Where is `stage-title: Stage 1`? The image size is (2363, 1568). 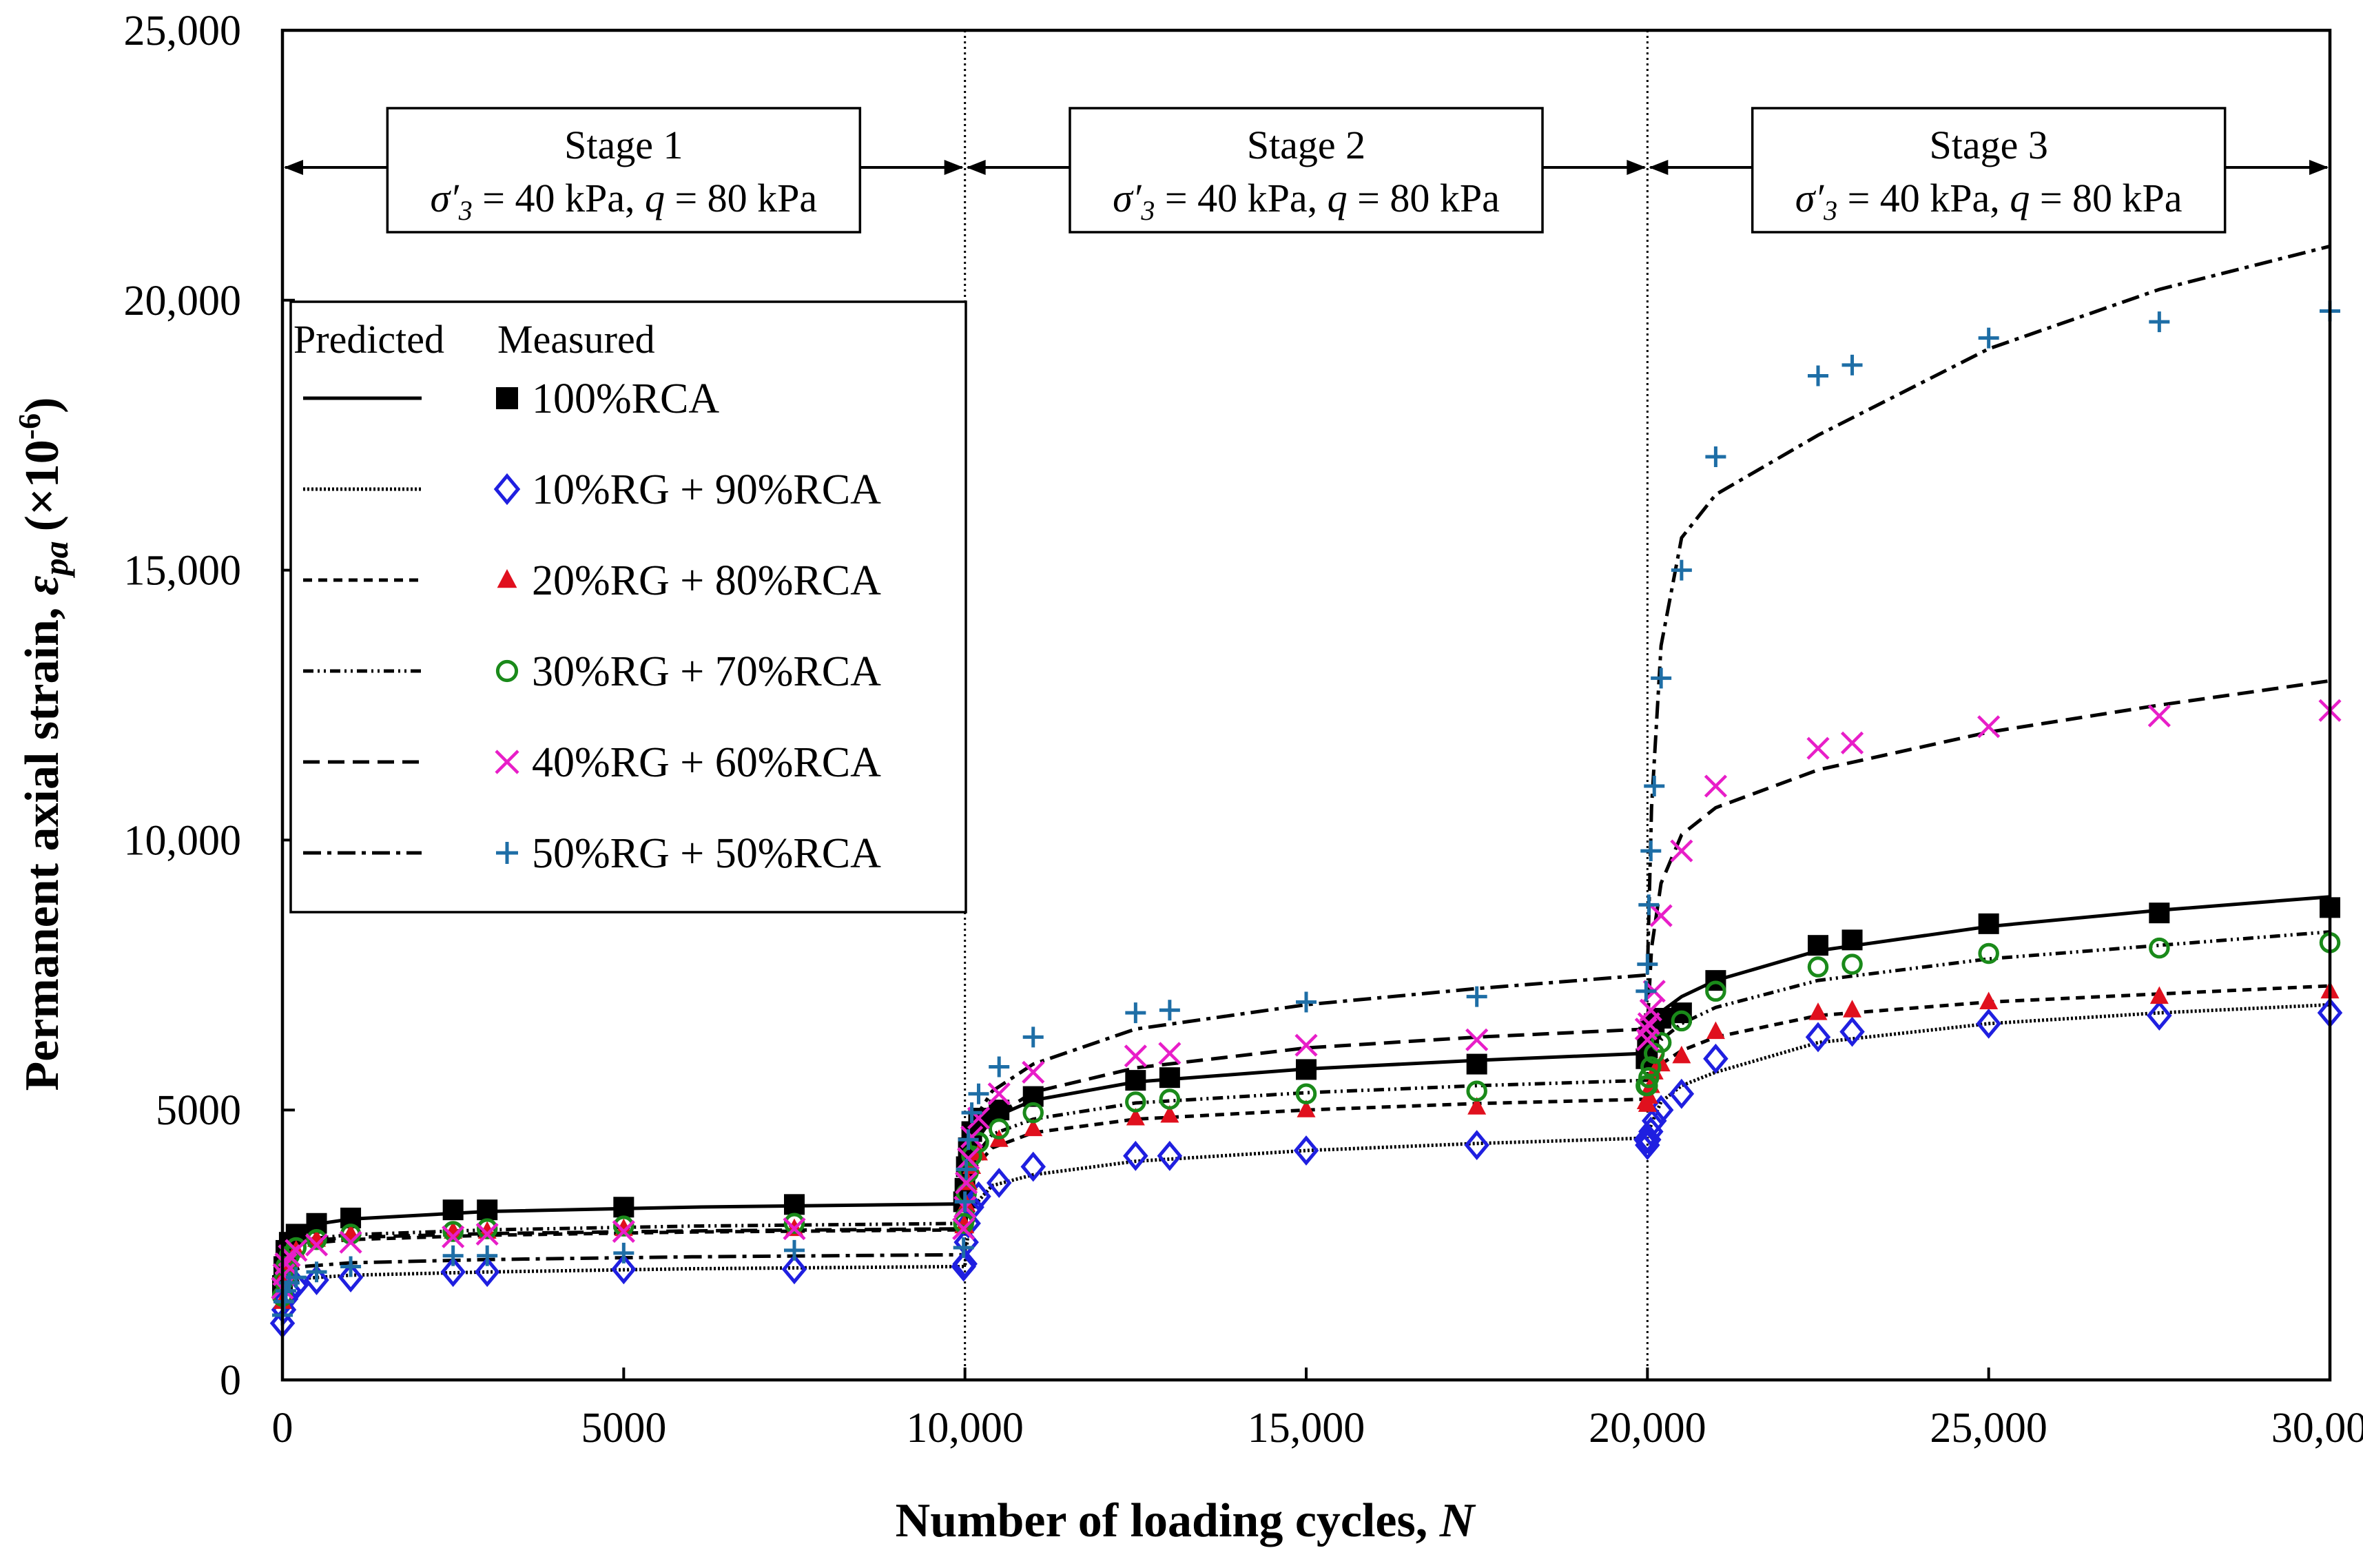
stage-title: Stage 1 is located at coordinates (623, 145).